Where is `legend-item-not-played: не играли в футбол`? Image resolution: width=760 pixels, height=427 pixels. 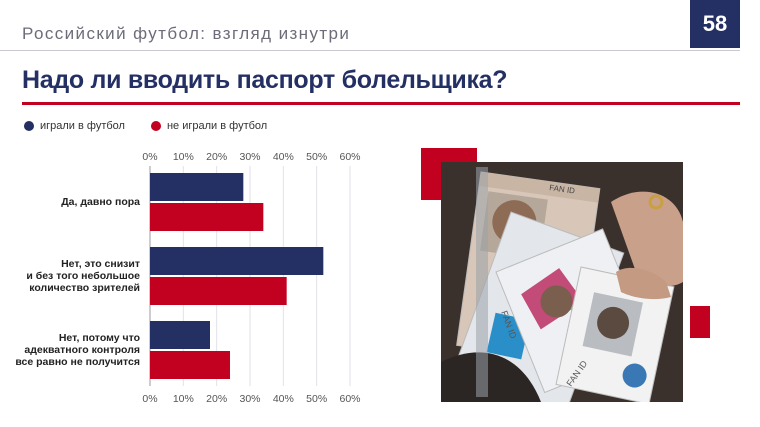 legend-item-not-played: не играли в футбол is located at coordinates (209, 126).